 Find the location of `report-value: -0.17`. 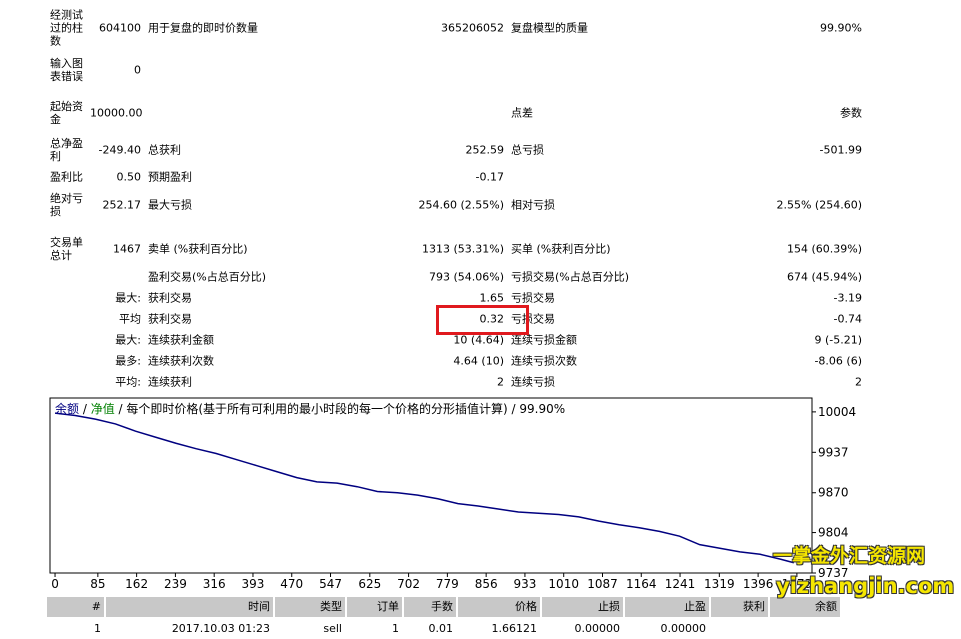

report-value: -0.17 is located at coordinates (489, 177).